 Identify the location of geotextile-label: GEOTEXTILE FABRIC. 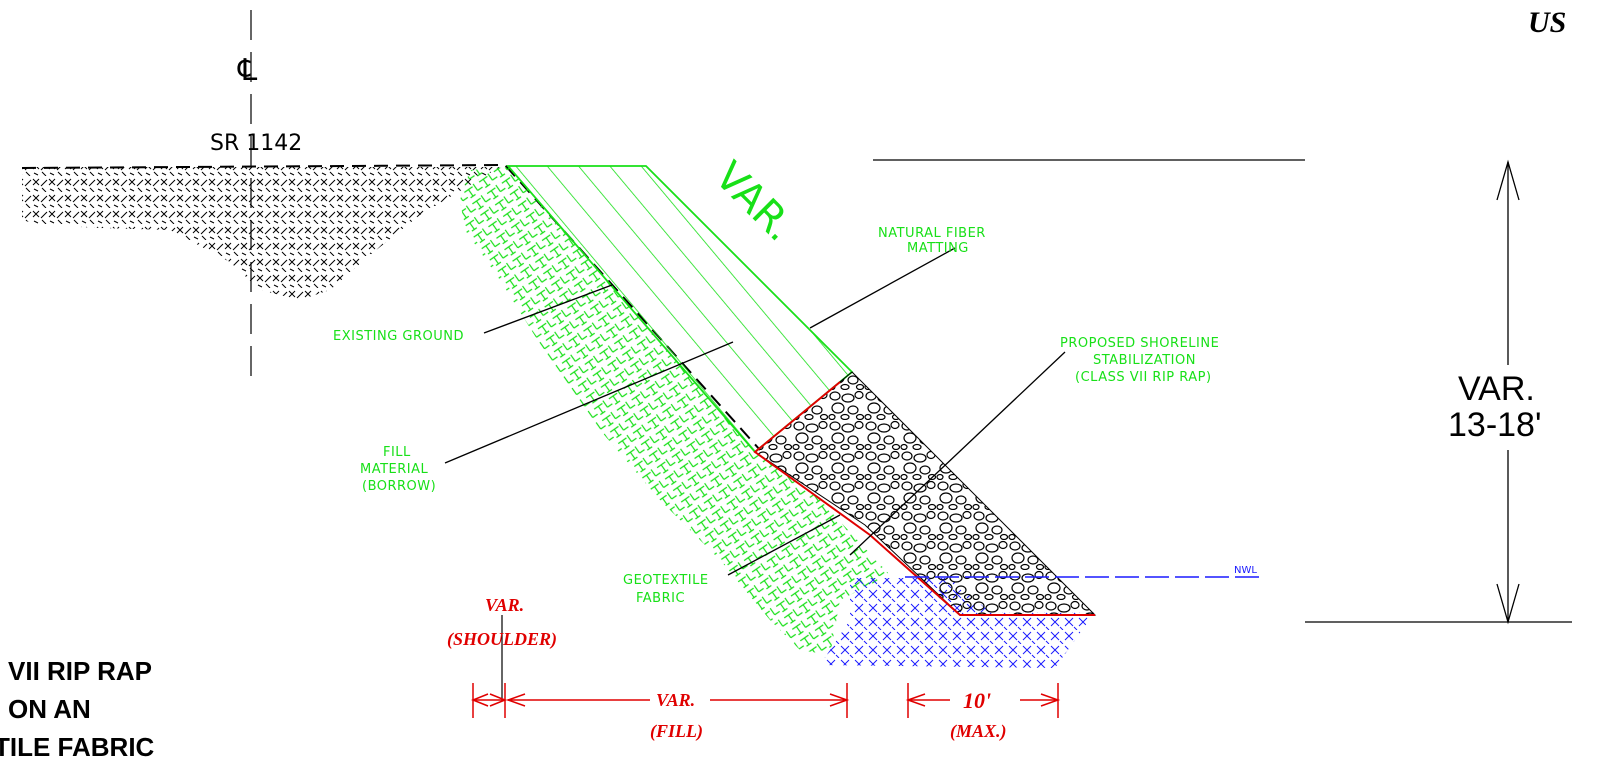
(666, 589).